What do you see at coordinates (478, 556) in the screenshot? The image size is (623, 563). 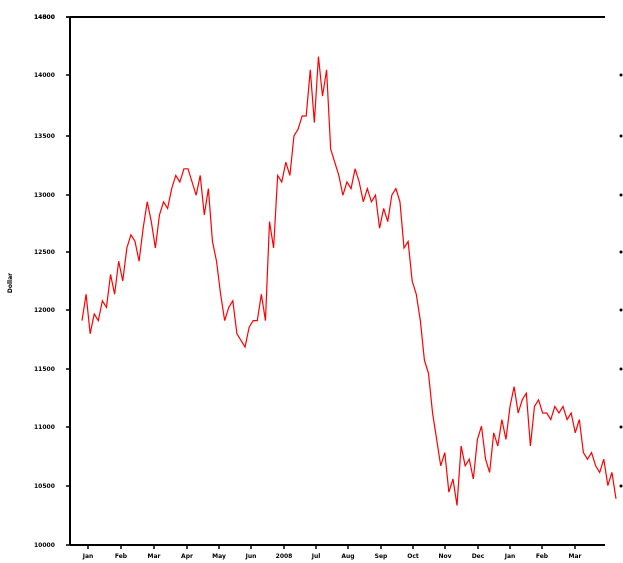 I see `x-tick-label: Dec` at bounding box center [478, 556].